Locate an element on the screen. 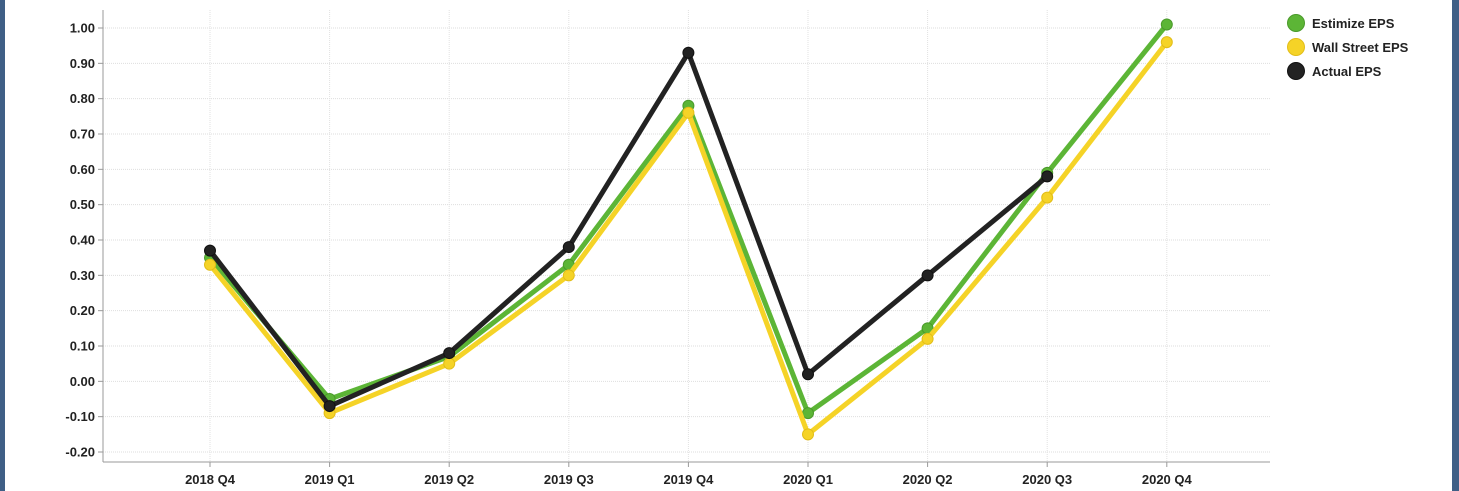 Image resolution: width=1459 pixels, height=491 pixels. y-tick-label: 0.00 is located at coordinates (82, 381).